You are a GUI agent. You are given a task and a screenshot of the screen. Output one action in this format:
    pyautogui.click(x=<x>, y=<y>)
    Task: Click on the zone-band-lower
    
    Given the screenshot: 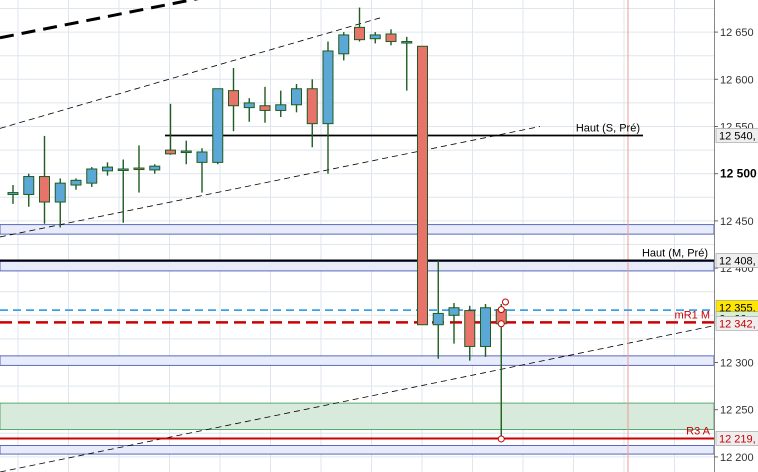 What is the action you would take?
    pyautogui.click(x=357, y=360)
    